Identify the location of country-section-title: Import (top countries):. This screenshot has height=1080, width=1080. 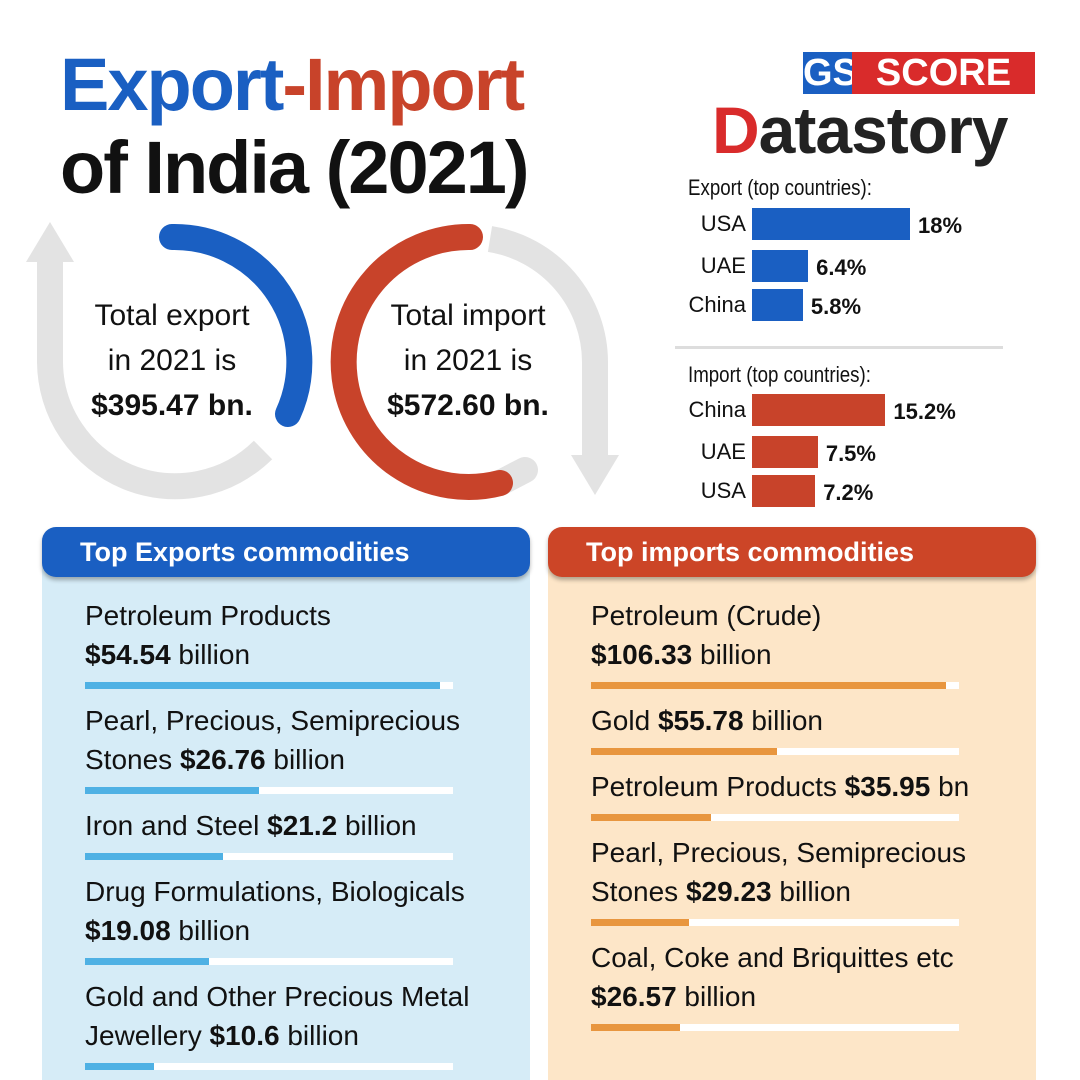
(779, 374).